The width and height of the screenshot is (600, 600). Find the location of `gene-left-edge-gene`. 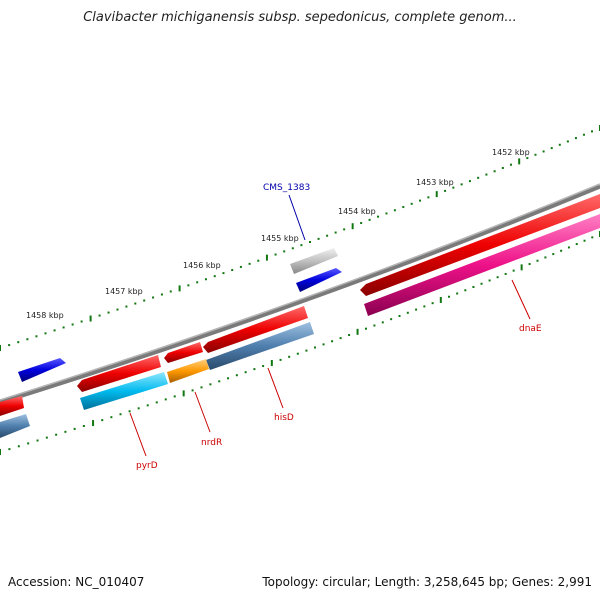

gene-left-edge-gene is located at coordinates (15, 426).